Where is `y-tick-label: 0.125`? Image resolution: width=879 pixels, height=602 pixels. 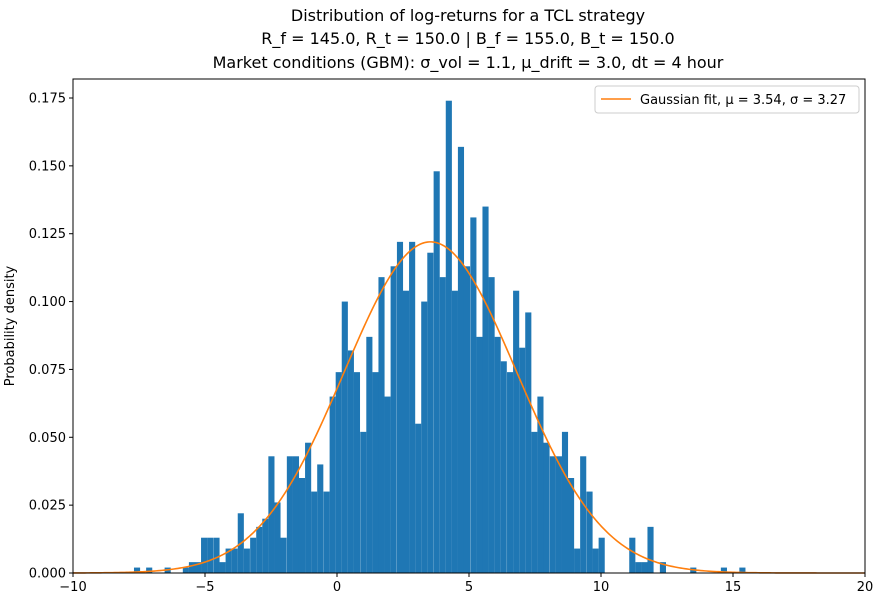
y-tick-label: 0.125 is located at coordinates (47, 234).